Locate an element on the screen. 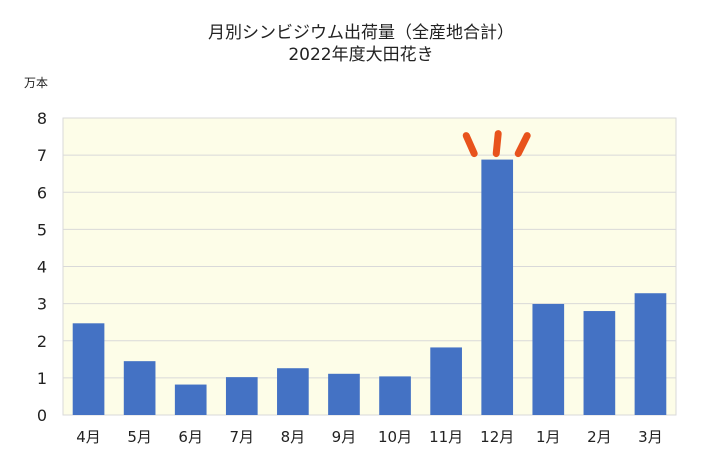 The image size is (722, 467). x-tick-label: 3月 is located at coordinates (650, 437).